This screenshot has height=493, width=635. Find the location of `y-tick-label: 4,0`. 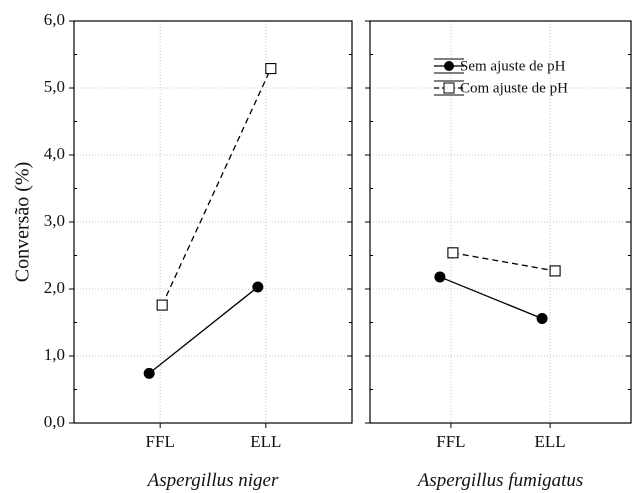

y-tick-label: 4,0 is located at coordinates (54, 153).